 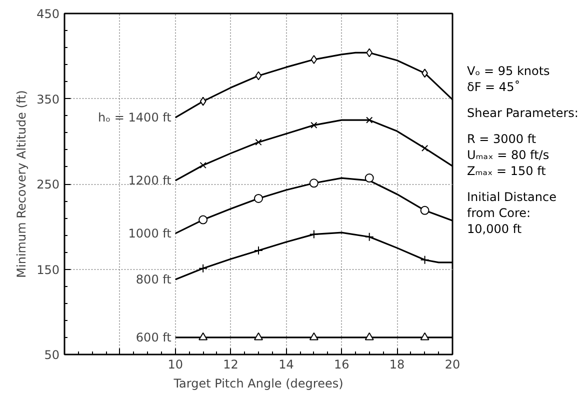 I want to click on text: Initial Distance, so click(x=512, y=197).